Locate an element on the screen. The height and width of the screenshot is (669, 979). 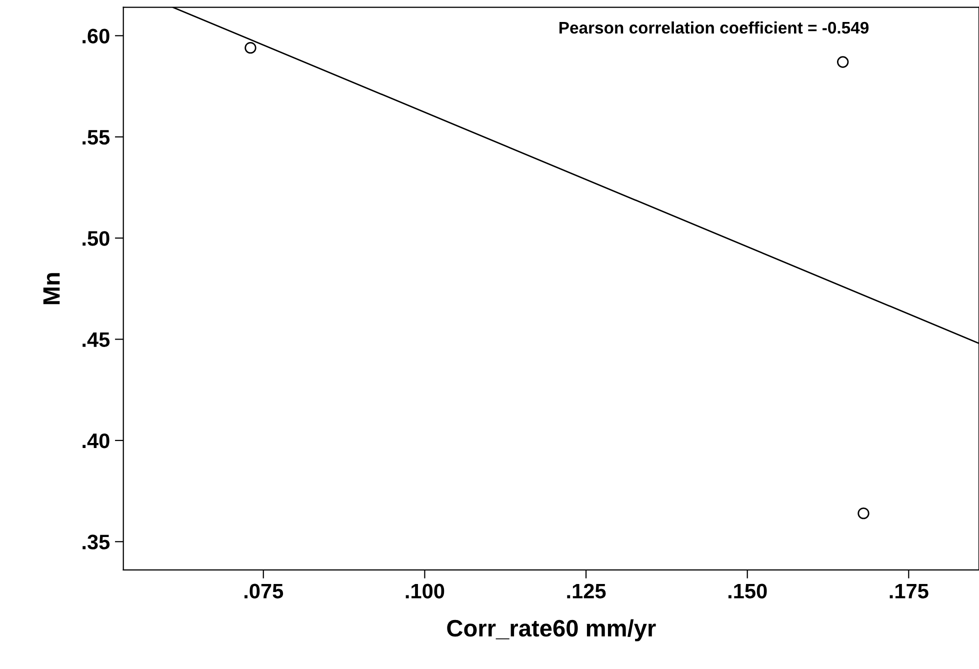
x-tick-label: .100 is located at coordinates (425, 591).